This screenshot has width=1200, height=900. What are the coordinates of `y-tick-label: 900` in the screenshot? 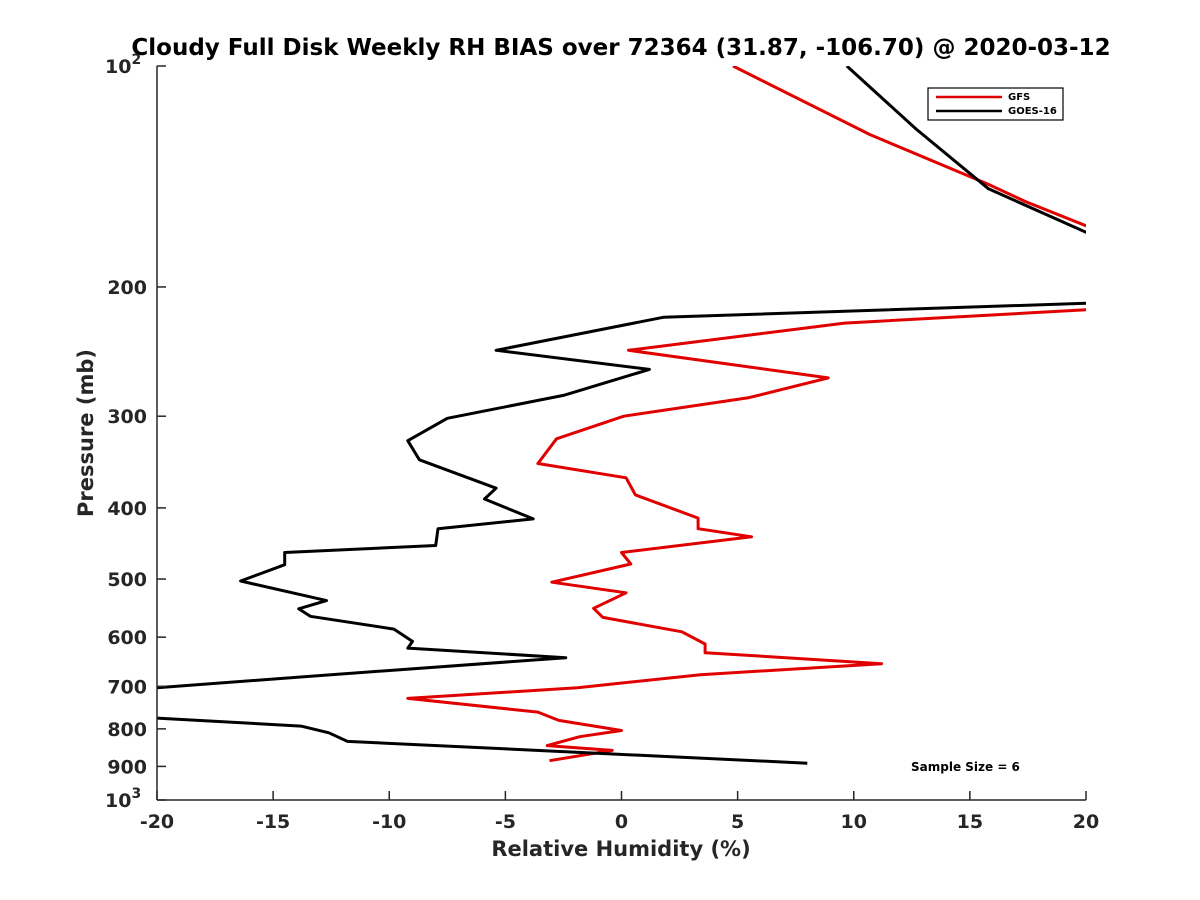 It's located at (127, 767).